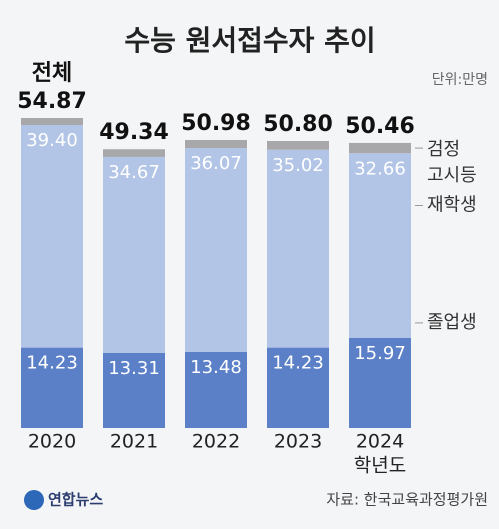 This screenshot has height=529, width=499. Describe the element at coordinates (216, 367) in the screenshot. I see `value-label: 13.48` at that location.